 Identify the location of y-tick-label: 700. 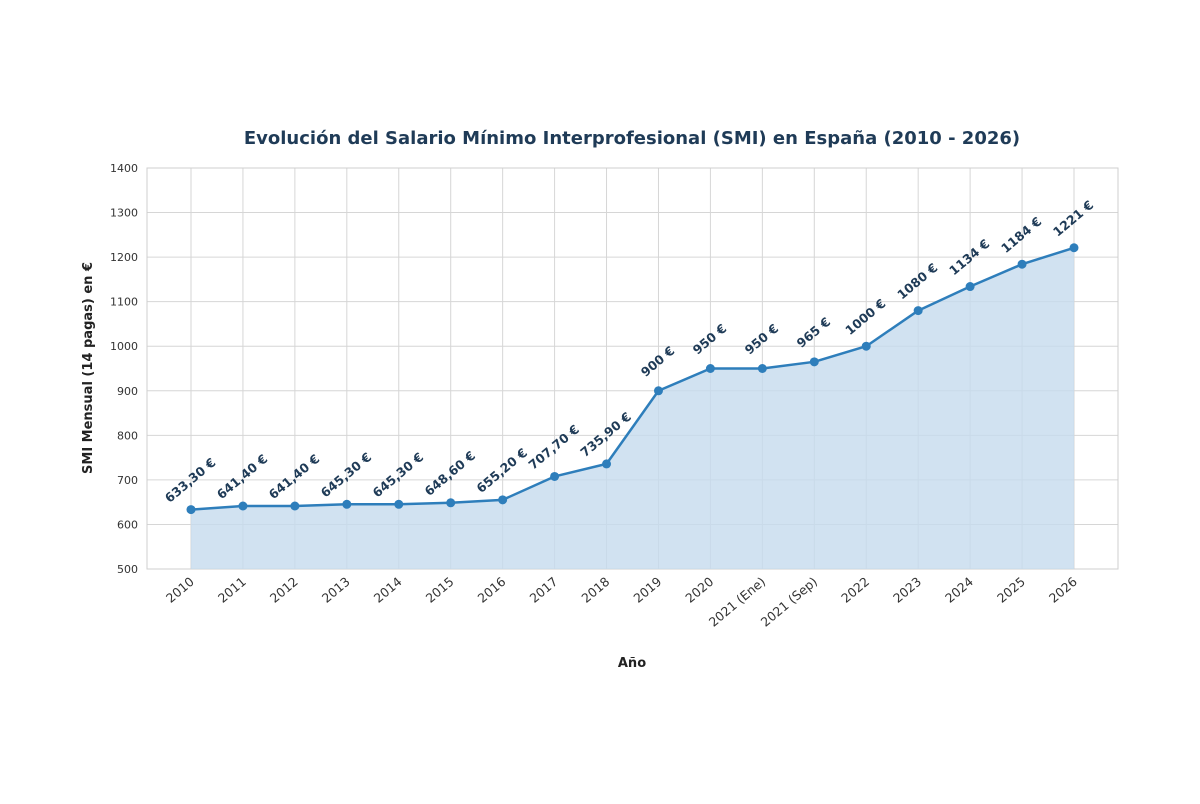
(127, 480).